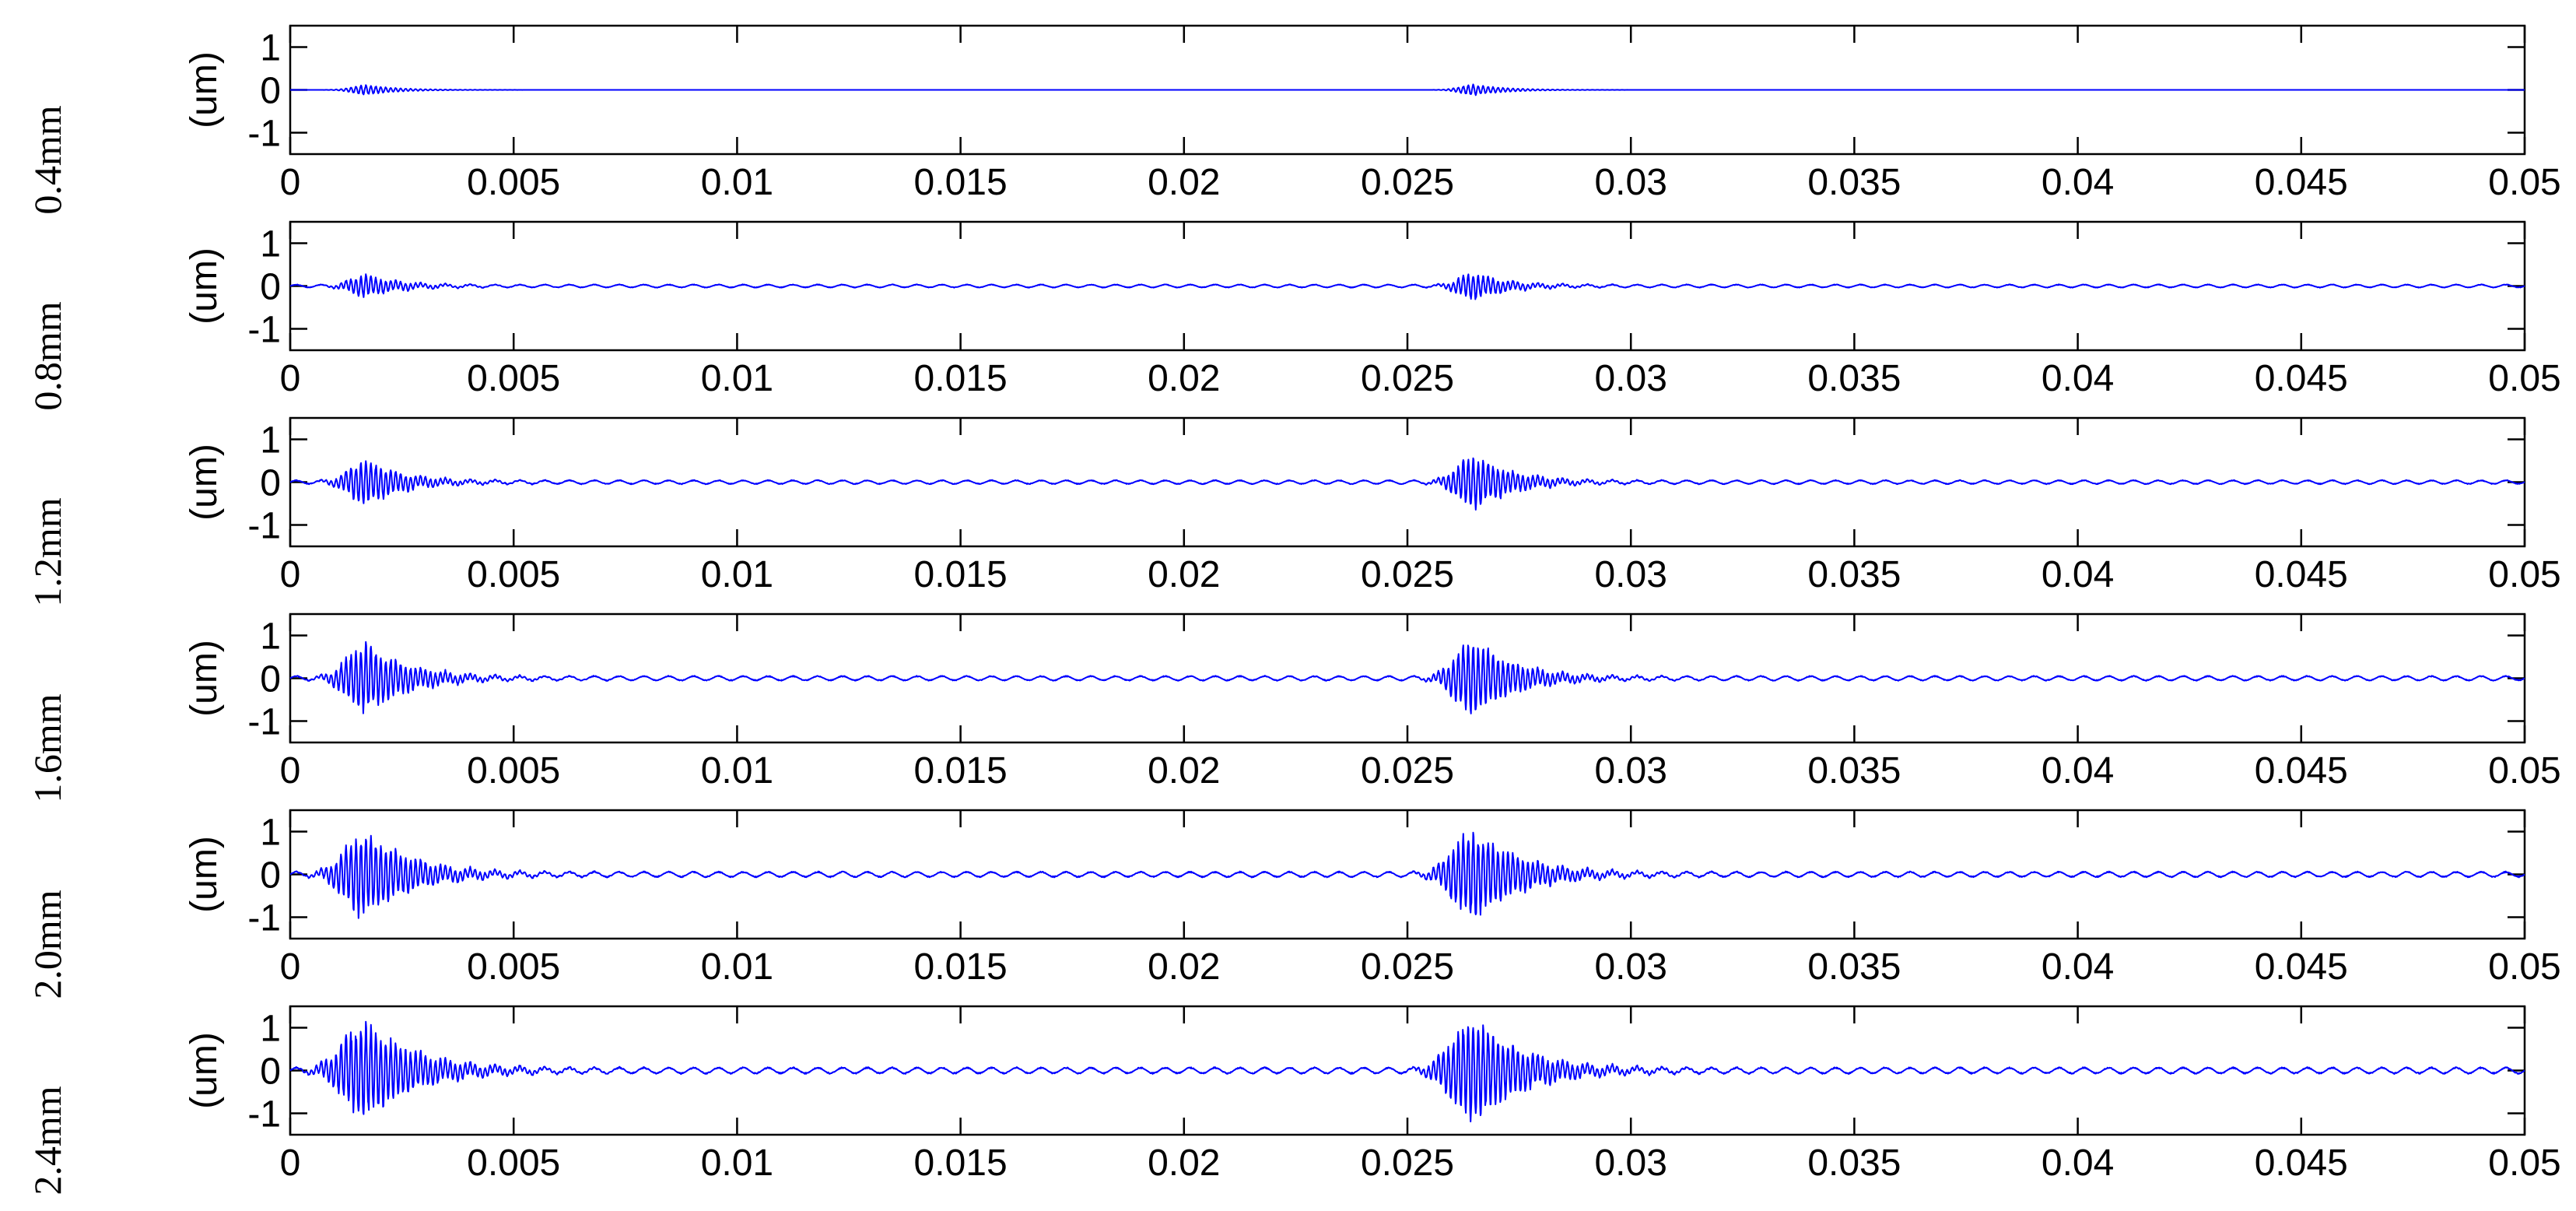 The image size is (2576, 1211). I want to click on thickness-label: 0.4mm, so click(47, 159).